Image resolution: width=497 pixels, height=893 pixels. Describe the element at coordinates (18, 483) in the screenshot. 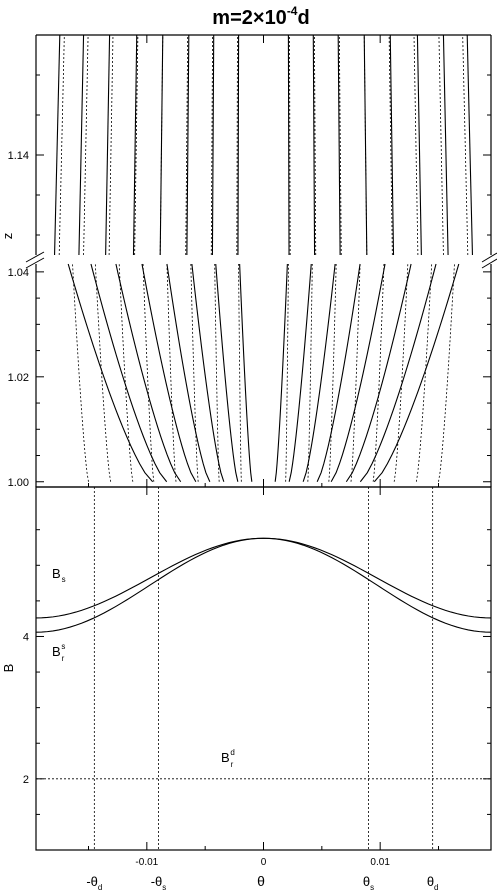

I see `y-tick-label: 1.00` at that location.